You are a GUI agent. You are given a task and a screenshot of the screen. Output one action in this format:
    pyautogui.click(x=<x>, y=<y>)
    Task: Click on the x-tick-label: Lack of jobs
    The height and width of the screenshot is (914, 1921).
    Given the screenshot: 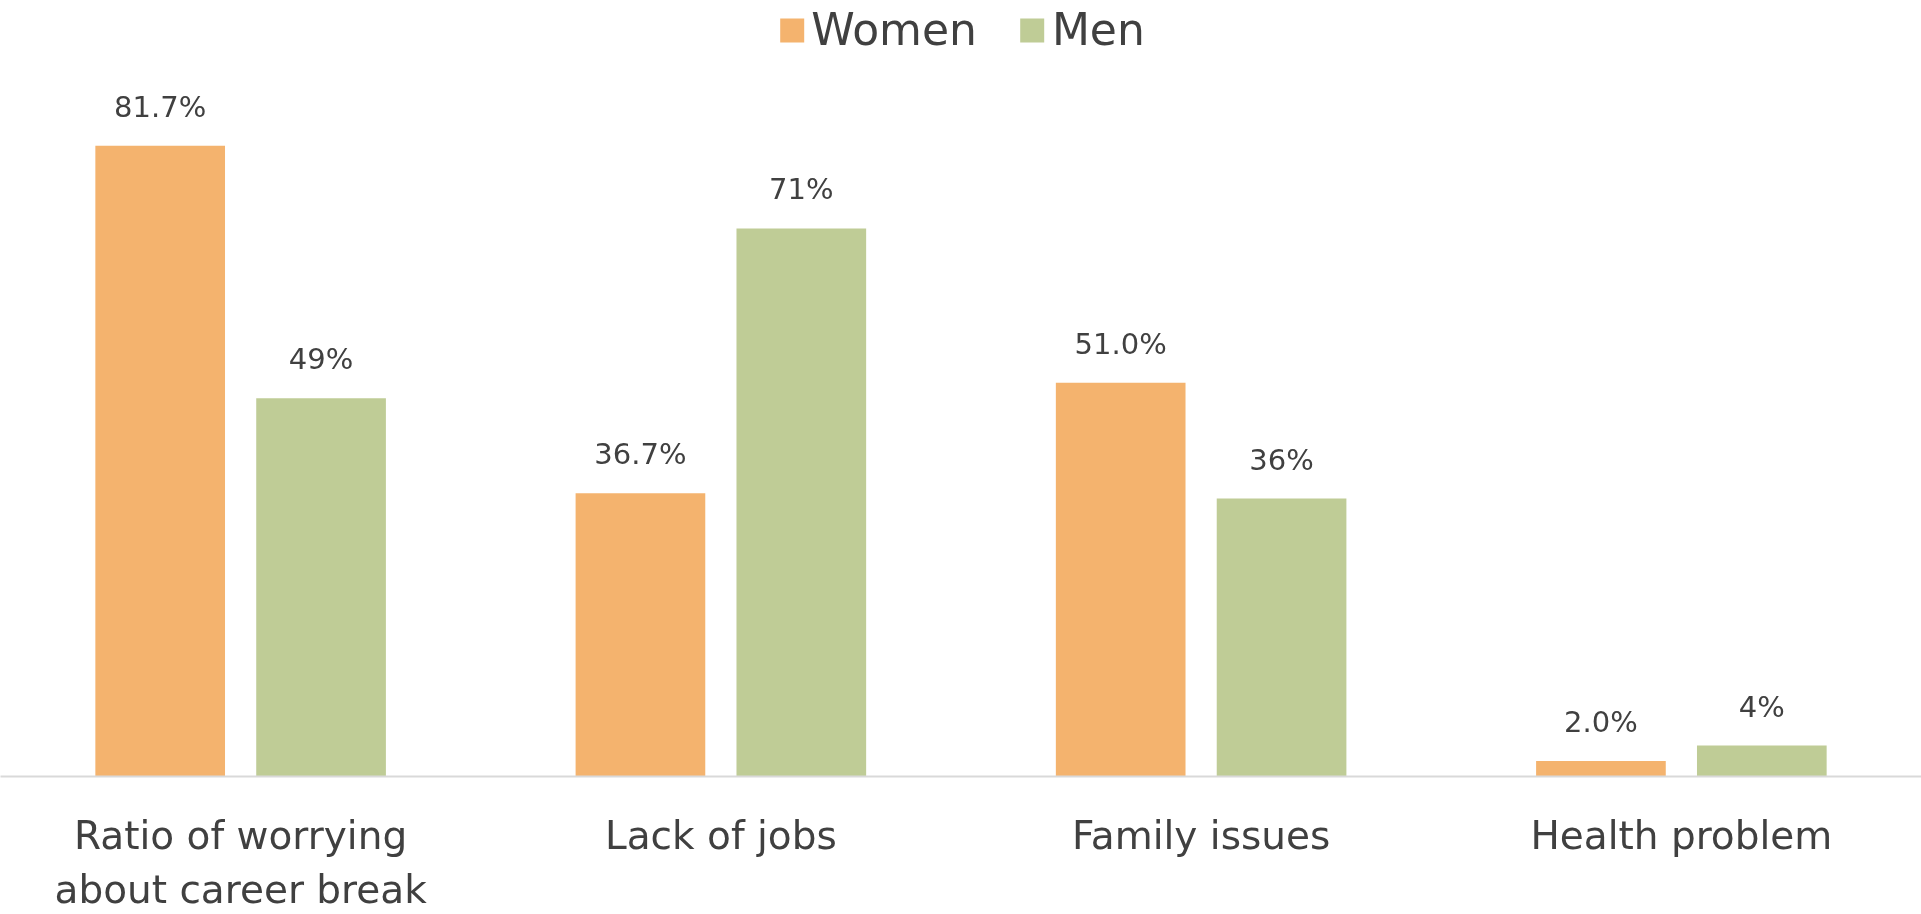 What is the action you would take?
    pyautogui.click(x=720, y=835)
    